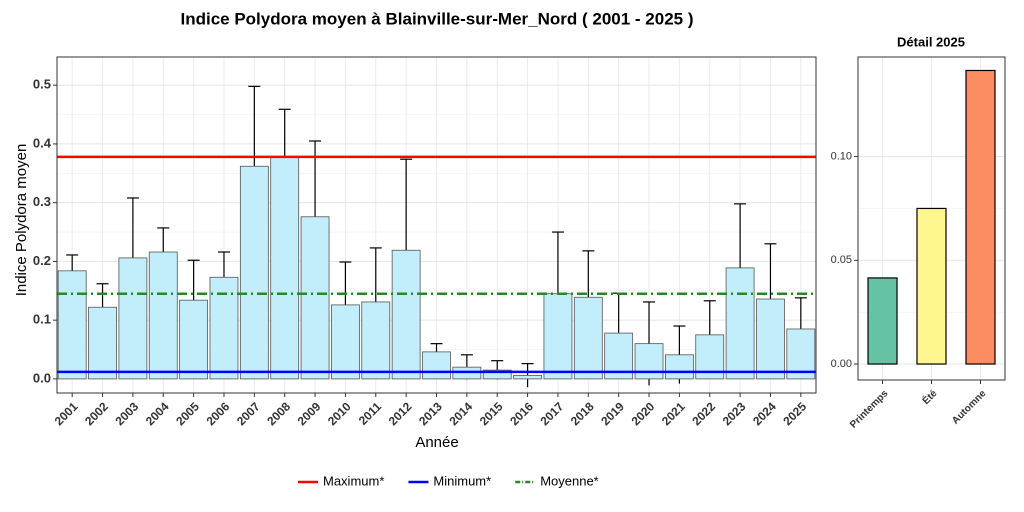  I want to click on y-tick-label: 0.4, so click(42, 142).